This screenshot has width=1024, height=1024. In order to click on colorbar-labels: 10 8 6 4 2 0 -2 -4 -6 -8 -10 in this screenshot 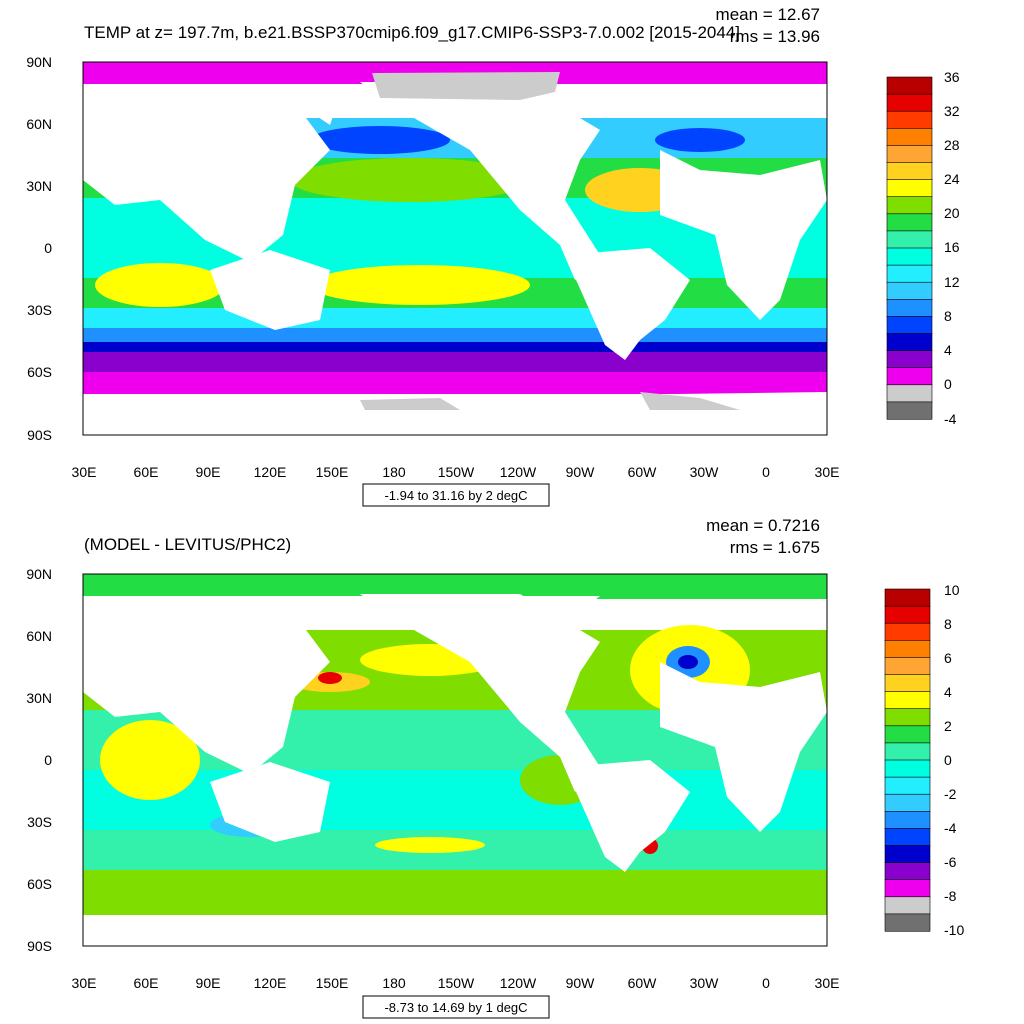, I will do `click(954, 760)`.